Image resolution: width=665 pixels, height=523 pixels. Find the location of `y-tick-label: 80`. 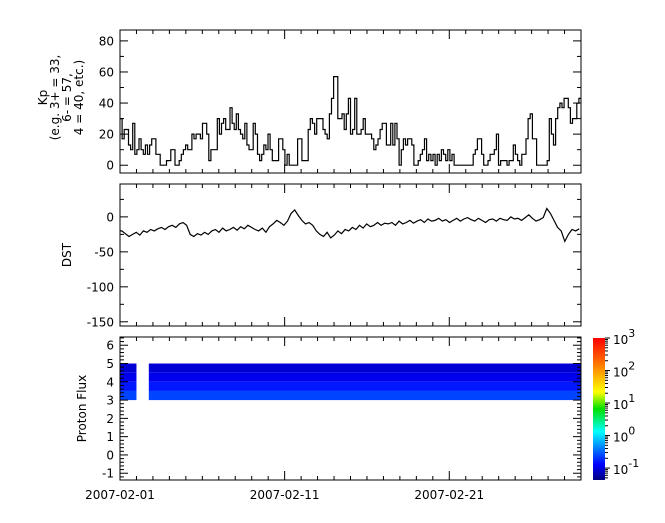

y-tick-label: 80 is located at coordinates (106, 41).